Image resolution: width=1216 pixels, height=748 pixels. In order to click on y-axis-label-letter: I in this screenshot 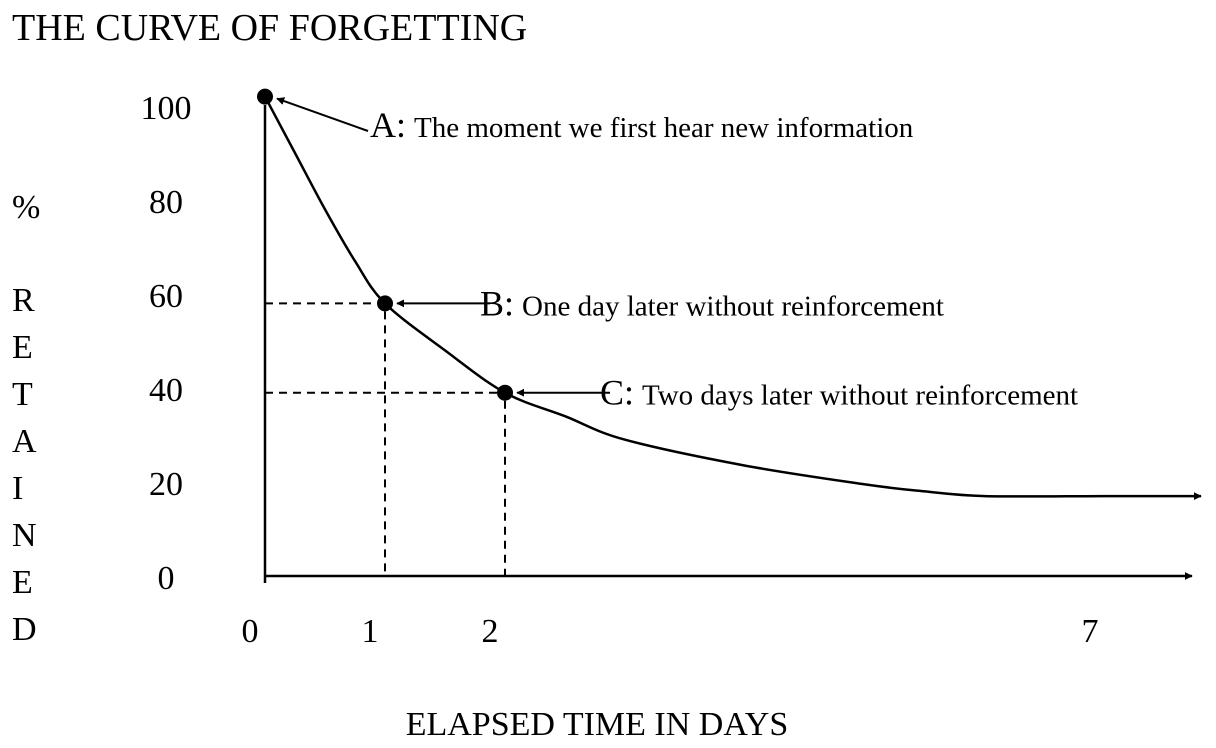, I will do `click(17, 488)`.